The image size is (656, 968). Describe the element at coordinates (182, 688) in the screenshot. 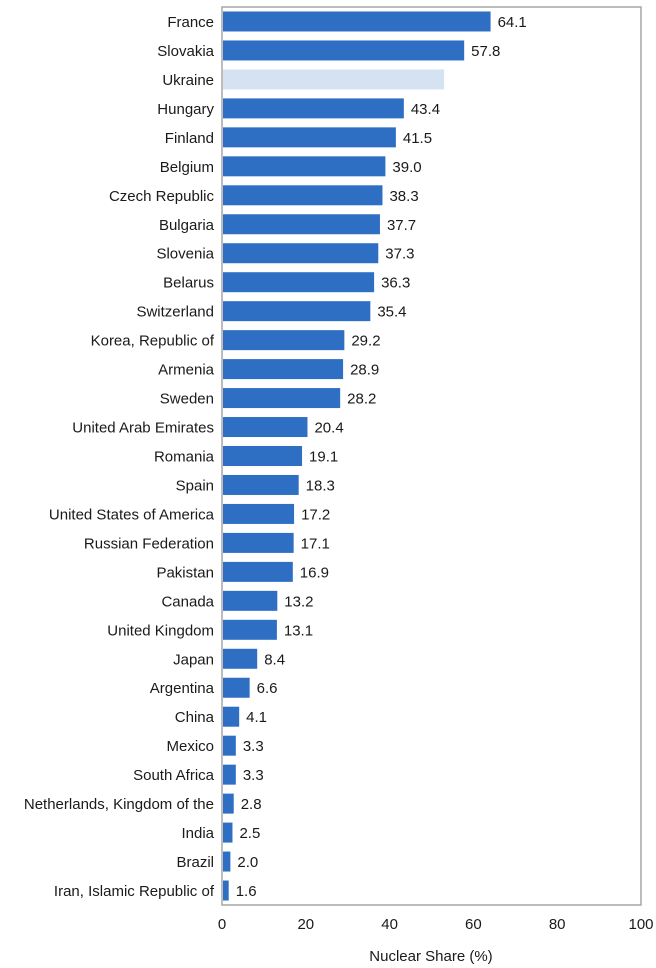

I see `category-label: Argentina` at that location.